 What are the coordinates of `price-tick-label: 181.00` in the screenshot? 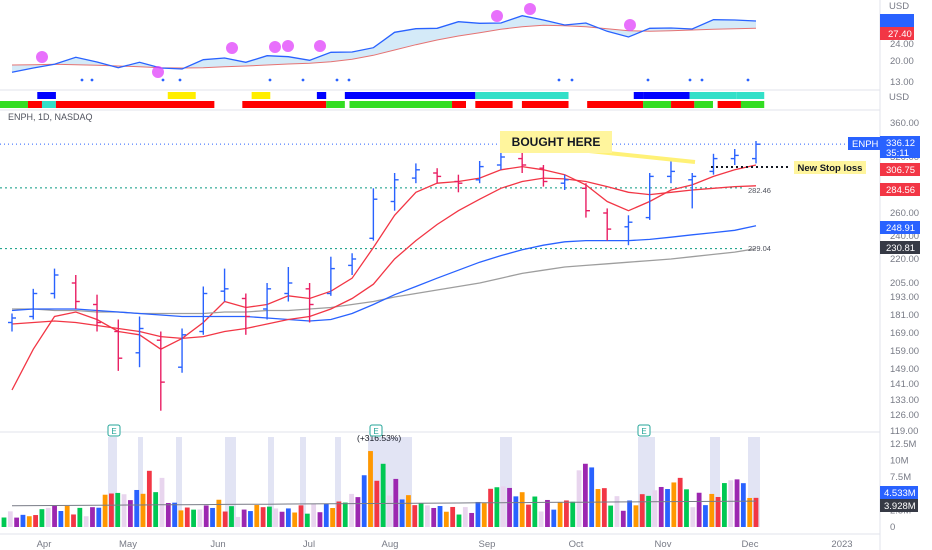 It's located at (904, 315).